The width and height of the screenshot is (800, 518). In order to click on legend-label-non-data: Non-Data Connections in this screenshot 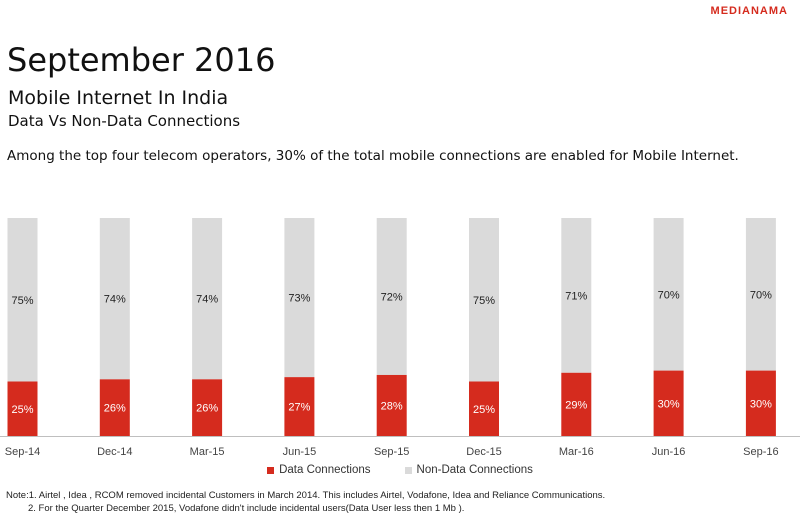, I will do `click(474, 470)`.